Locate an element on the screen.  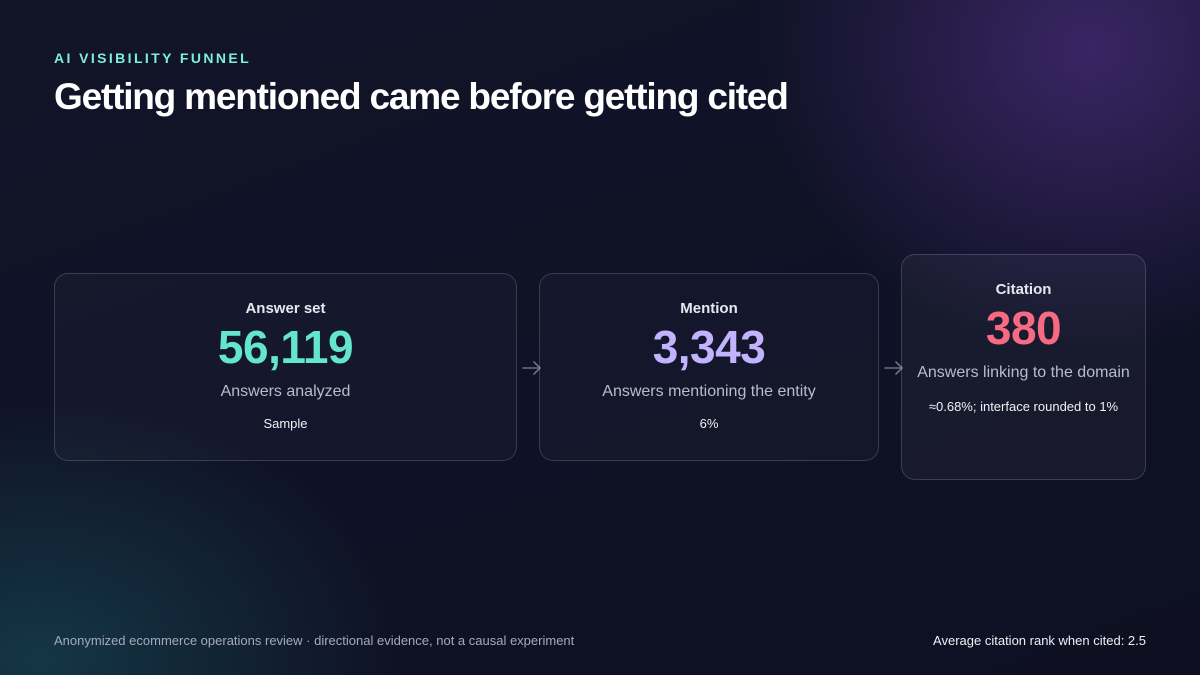
stage-label: Answer set is located at coordinates (285, 308).